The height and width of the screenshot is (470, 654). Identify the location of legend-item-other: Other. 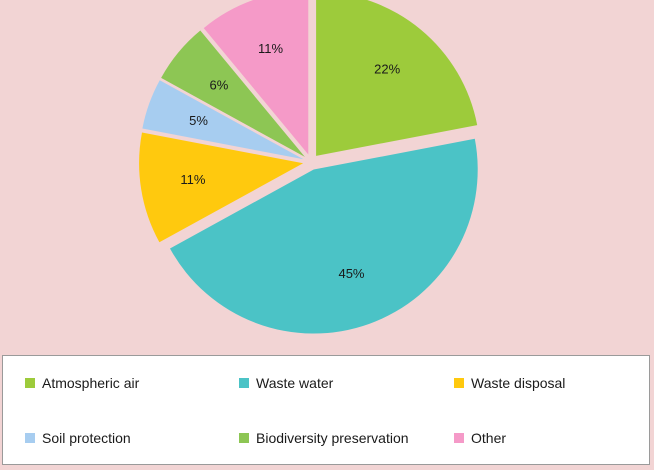
(480, 438).